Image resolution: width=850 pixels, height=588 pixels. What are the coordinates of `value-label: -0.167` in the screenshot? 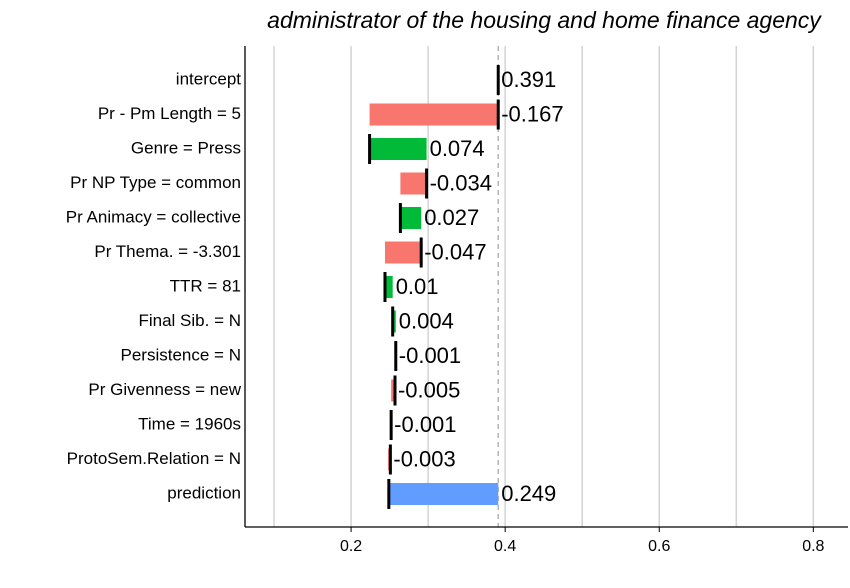 It's located at (532, 113).